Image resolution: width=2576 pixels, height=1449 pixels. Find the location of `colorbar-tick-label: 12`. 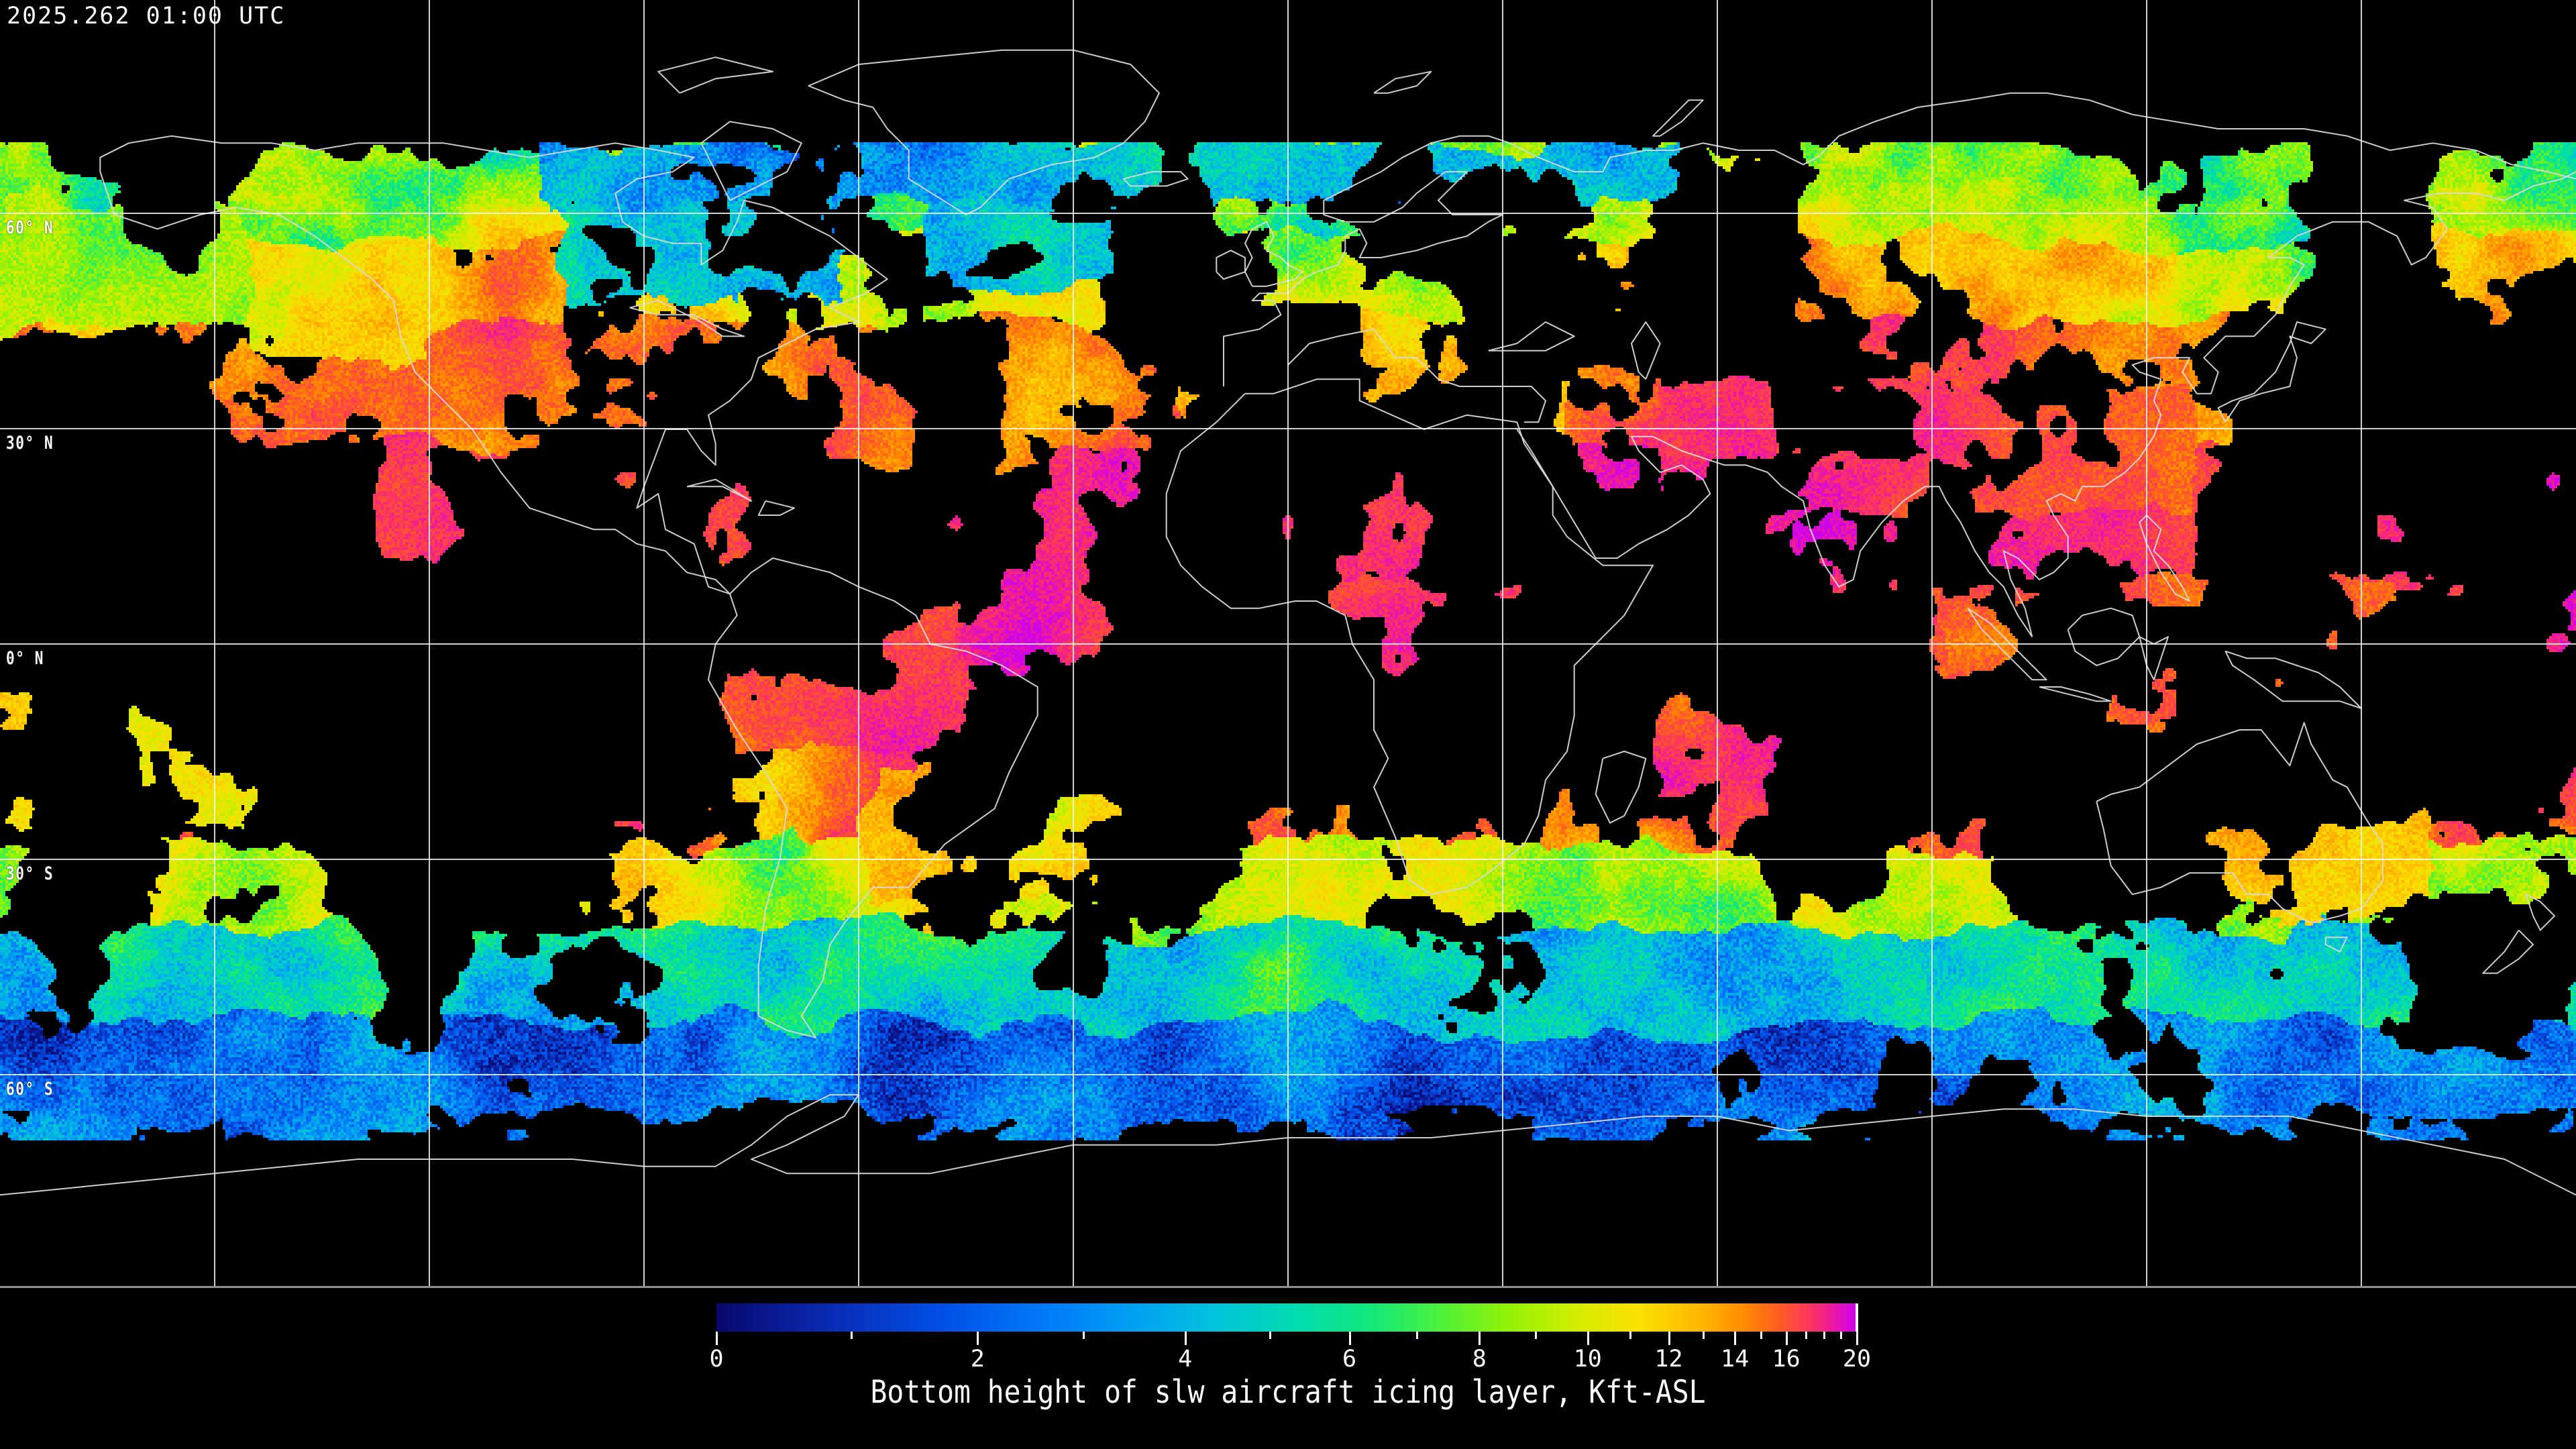

colorbar-tick-label: 12 is located at coordinates (1668, 1359).